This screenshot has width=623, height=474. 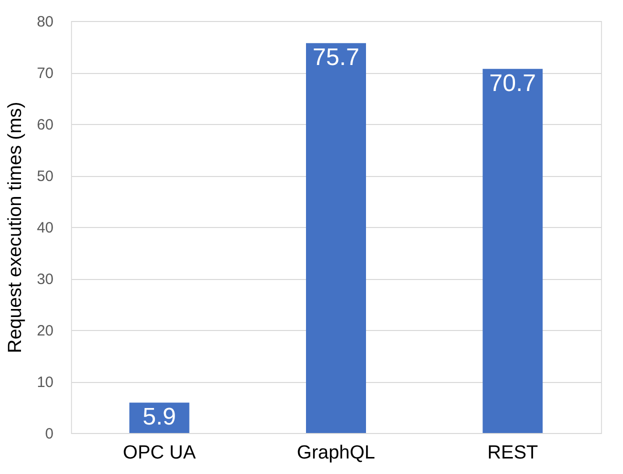 What do you see at coordinates (49, 434) in the screenshot?
I see `y-tick-label: 0` at bounding box center [49, 434].